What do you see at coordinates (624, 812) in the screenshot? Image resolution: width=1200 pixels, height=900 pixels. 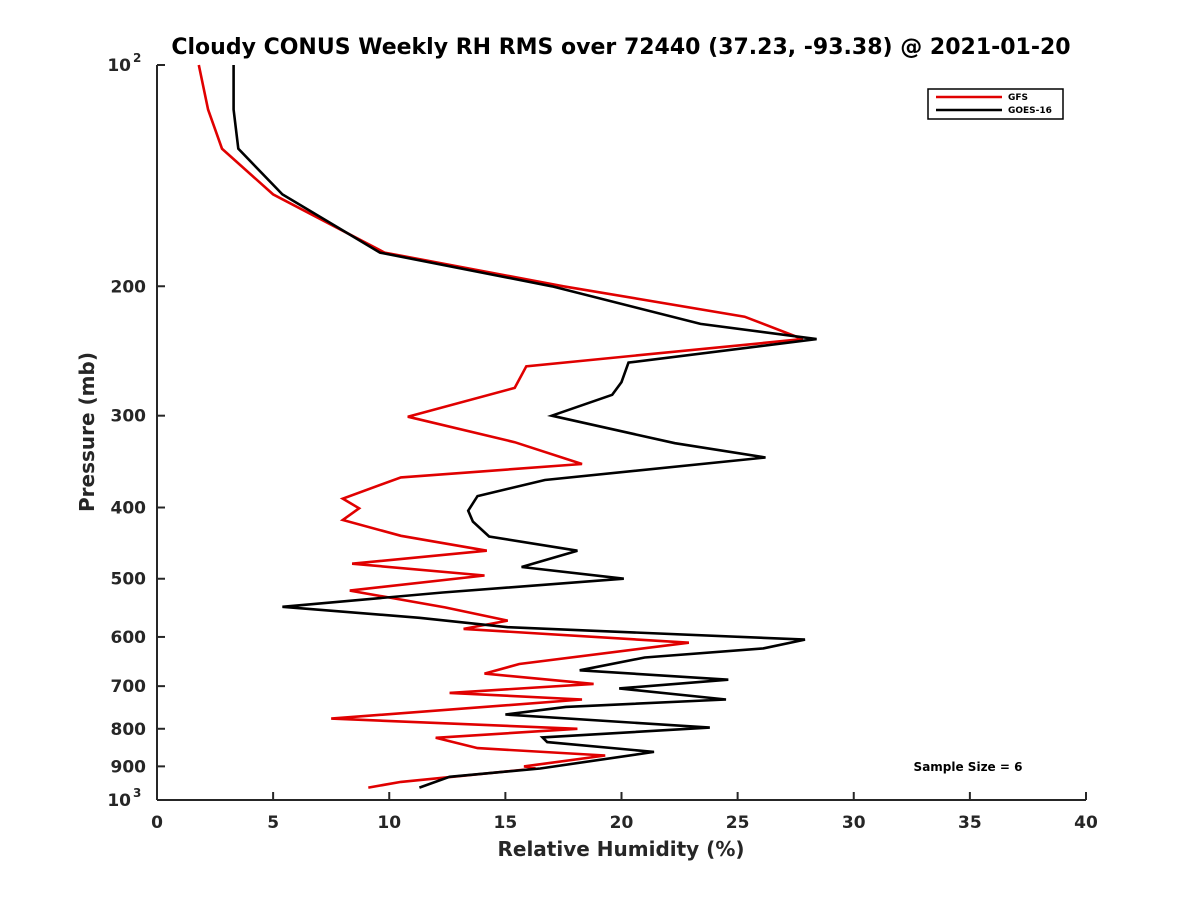 I see `x-ticks: 0 5 10 15 20 25 30 35 40` at bounding box center [624, 812].